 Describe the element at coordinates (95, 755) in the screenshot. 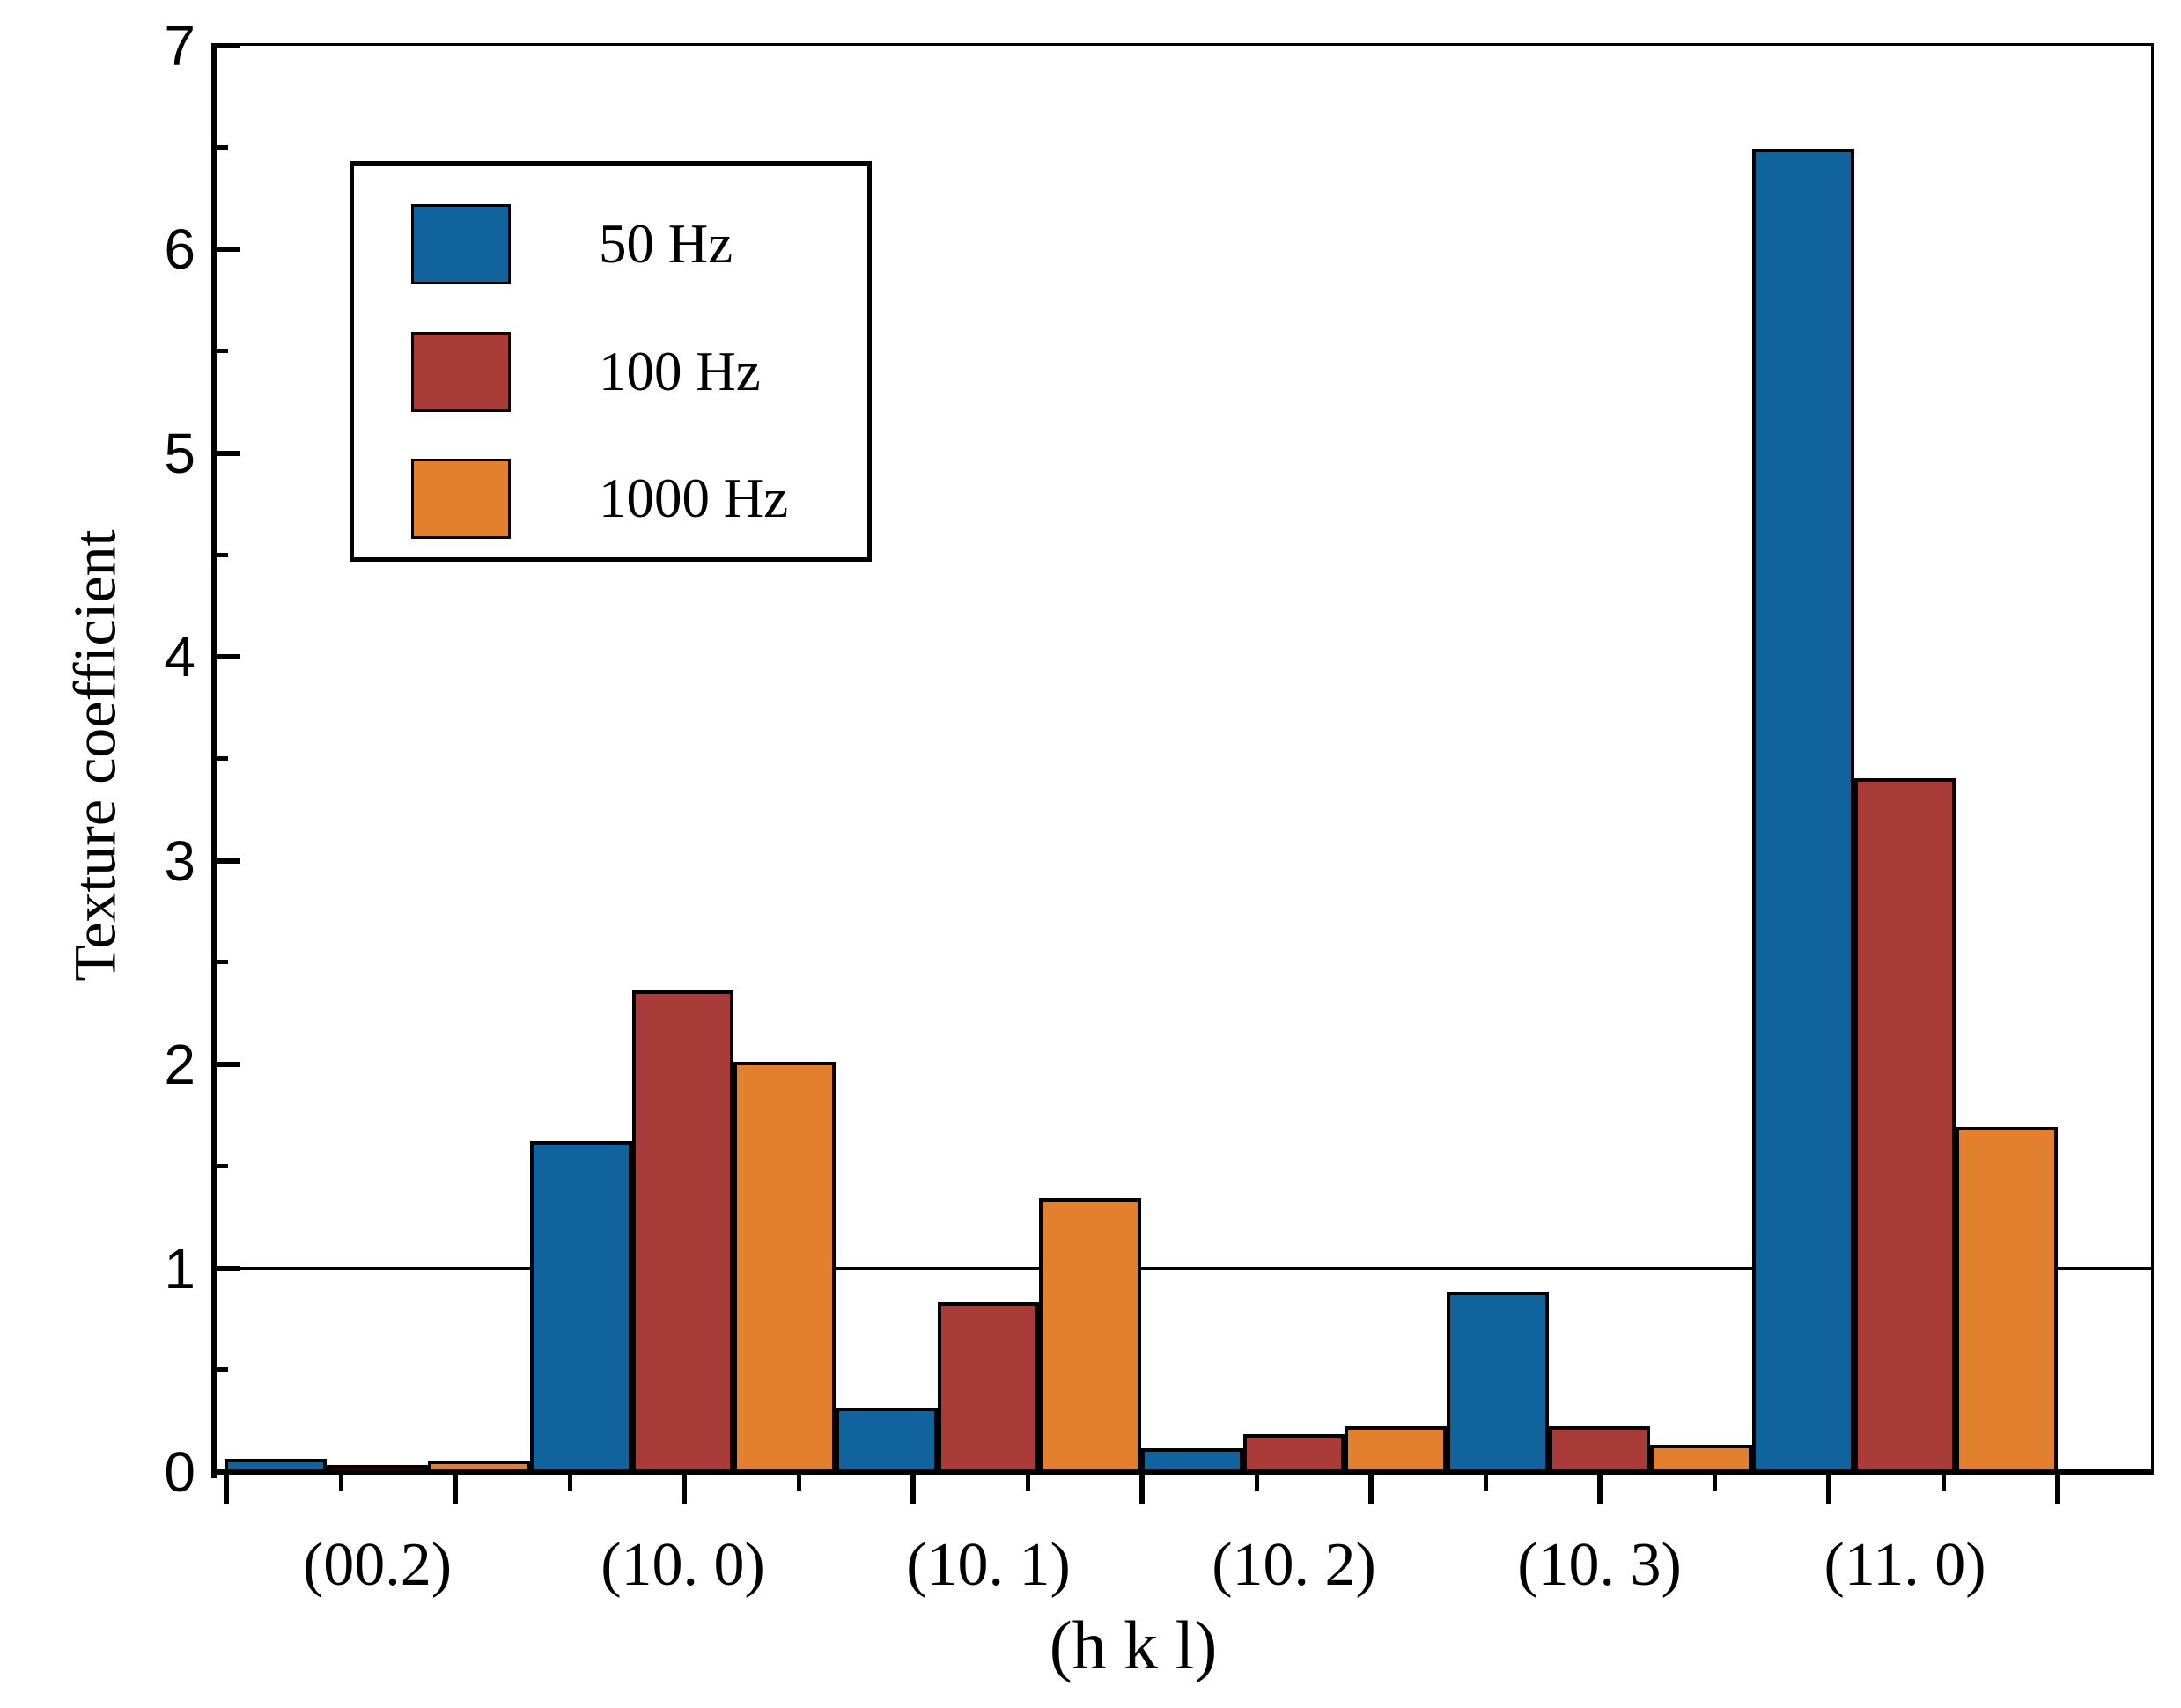

I see `y-axis-title: Texture coefficient` at that location.